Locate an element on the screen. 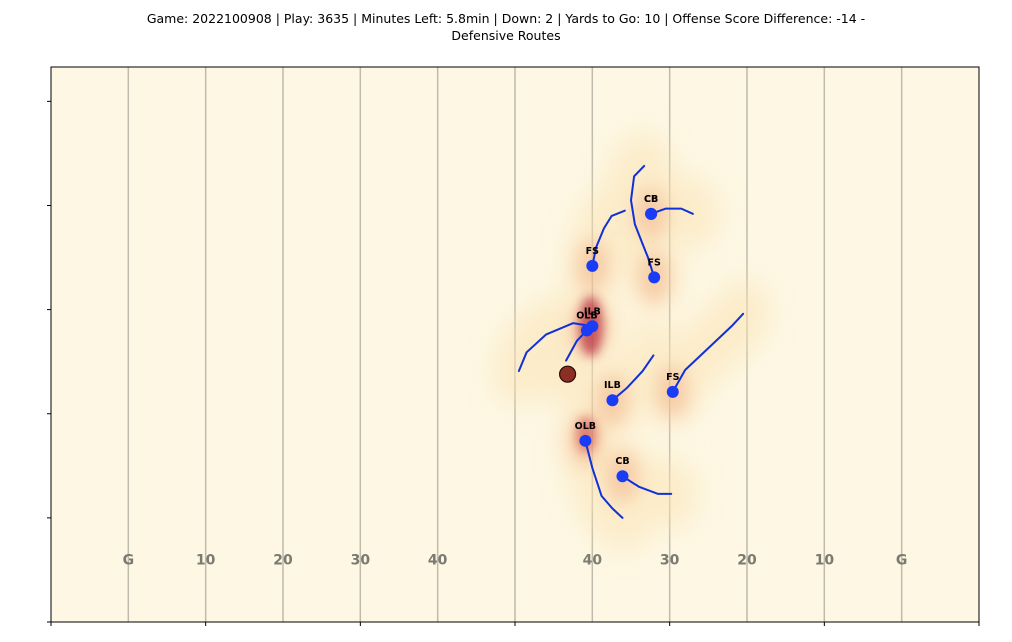  chart-title-line-2: Defensive Routes is located at coordinates (506, 35).